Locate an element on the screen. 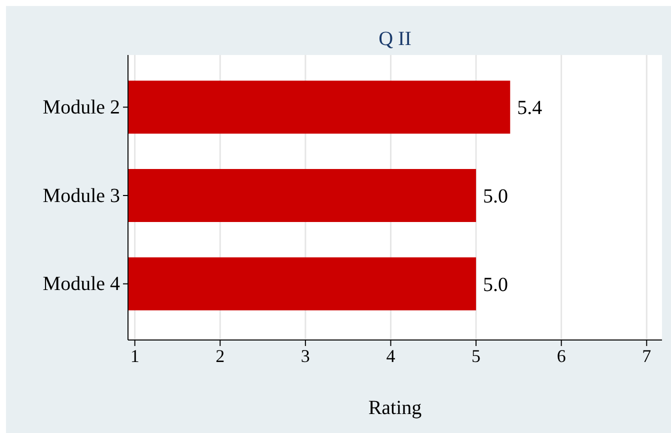 This screenshot has height=433, width=671. x-tick-label: 5 is located at coordinates (476, 356).